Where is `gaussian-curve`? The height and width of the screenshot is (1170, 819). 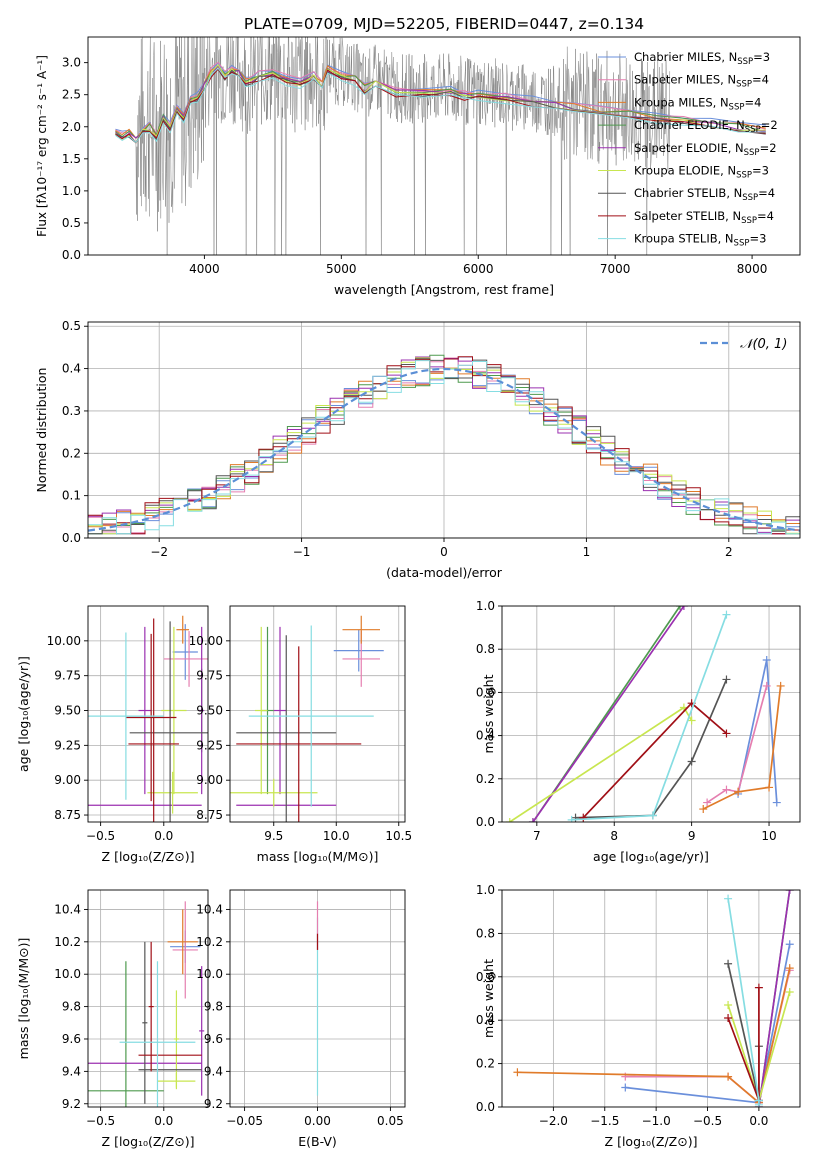 gaussian-curve is located at coordinates (444, 449).